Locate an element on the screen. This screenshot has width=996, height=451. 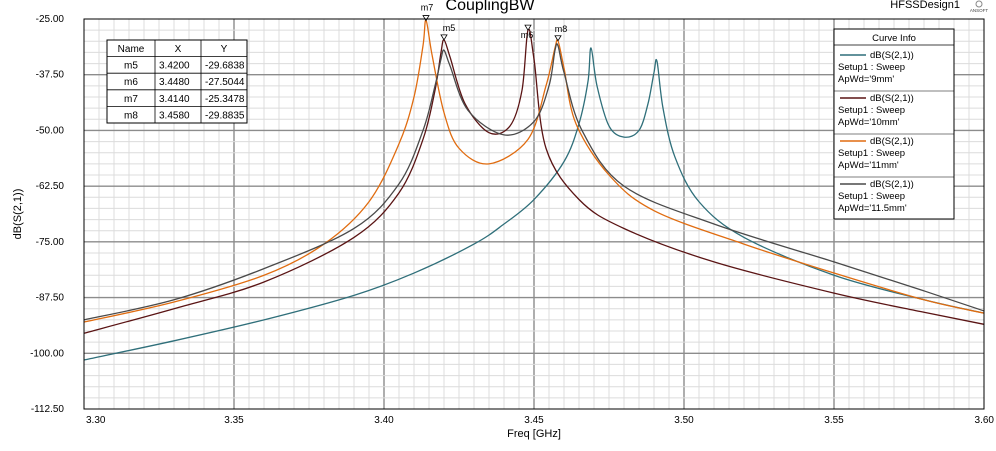
table-cell: 3.4480 is located at coordinates (174, 82).